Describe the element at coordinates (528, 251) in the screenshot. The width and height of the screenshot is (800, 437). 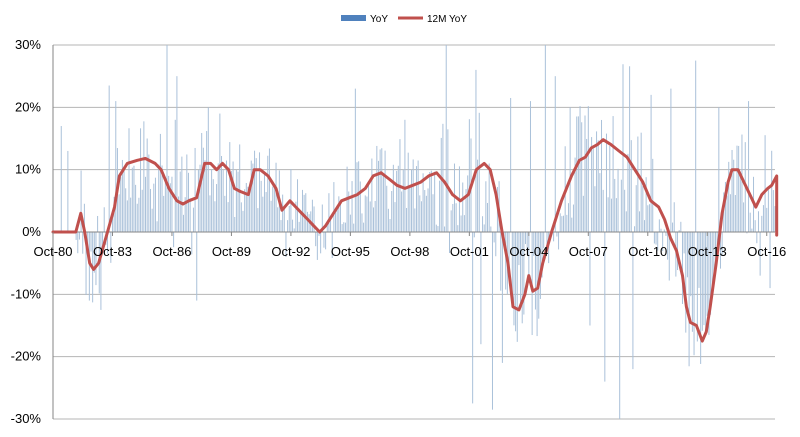
I see `x-tick-label: Oct-04` at that location.